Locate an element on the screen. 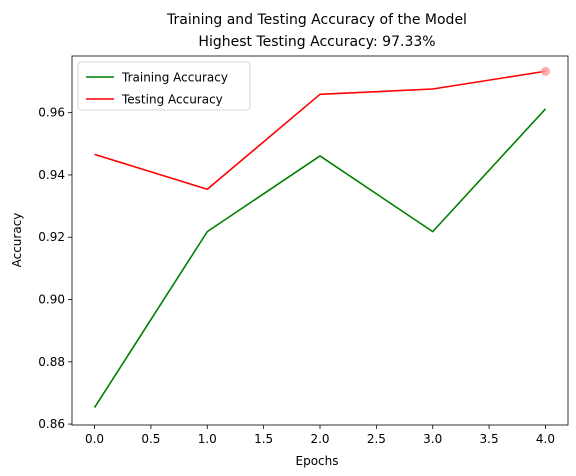 This screenshot has height=476, width=576. x-tick-label: 1.0 is located at coordinates (207, 439).